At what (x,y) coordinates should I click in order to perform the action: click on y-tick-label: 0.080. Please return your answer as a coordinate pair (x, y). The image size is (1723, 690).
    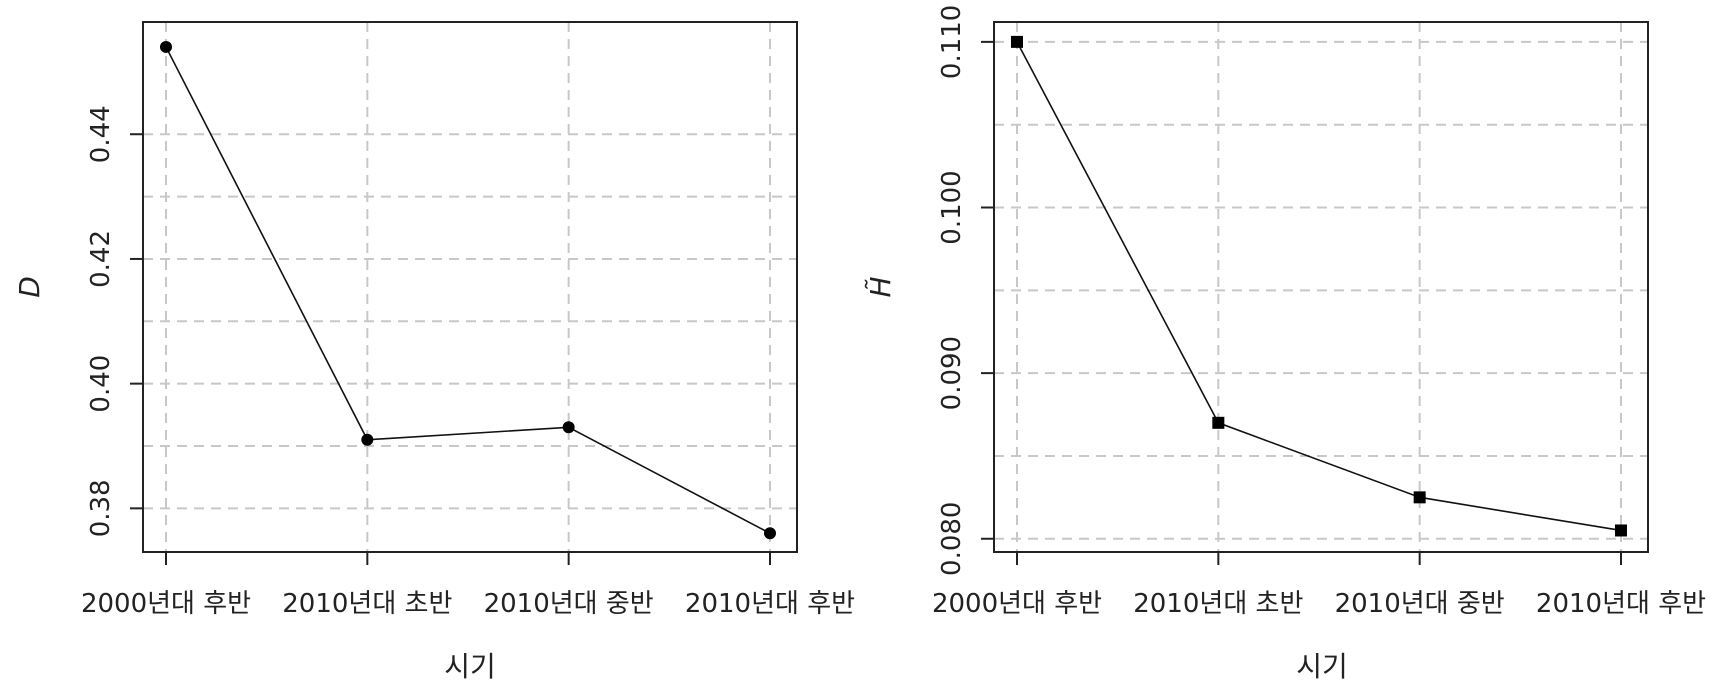
    Looking at the image, I should click on (952, 539).